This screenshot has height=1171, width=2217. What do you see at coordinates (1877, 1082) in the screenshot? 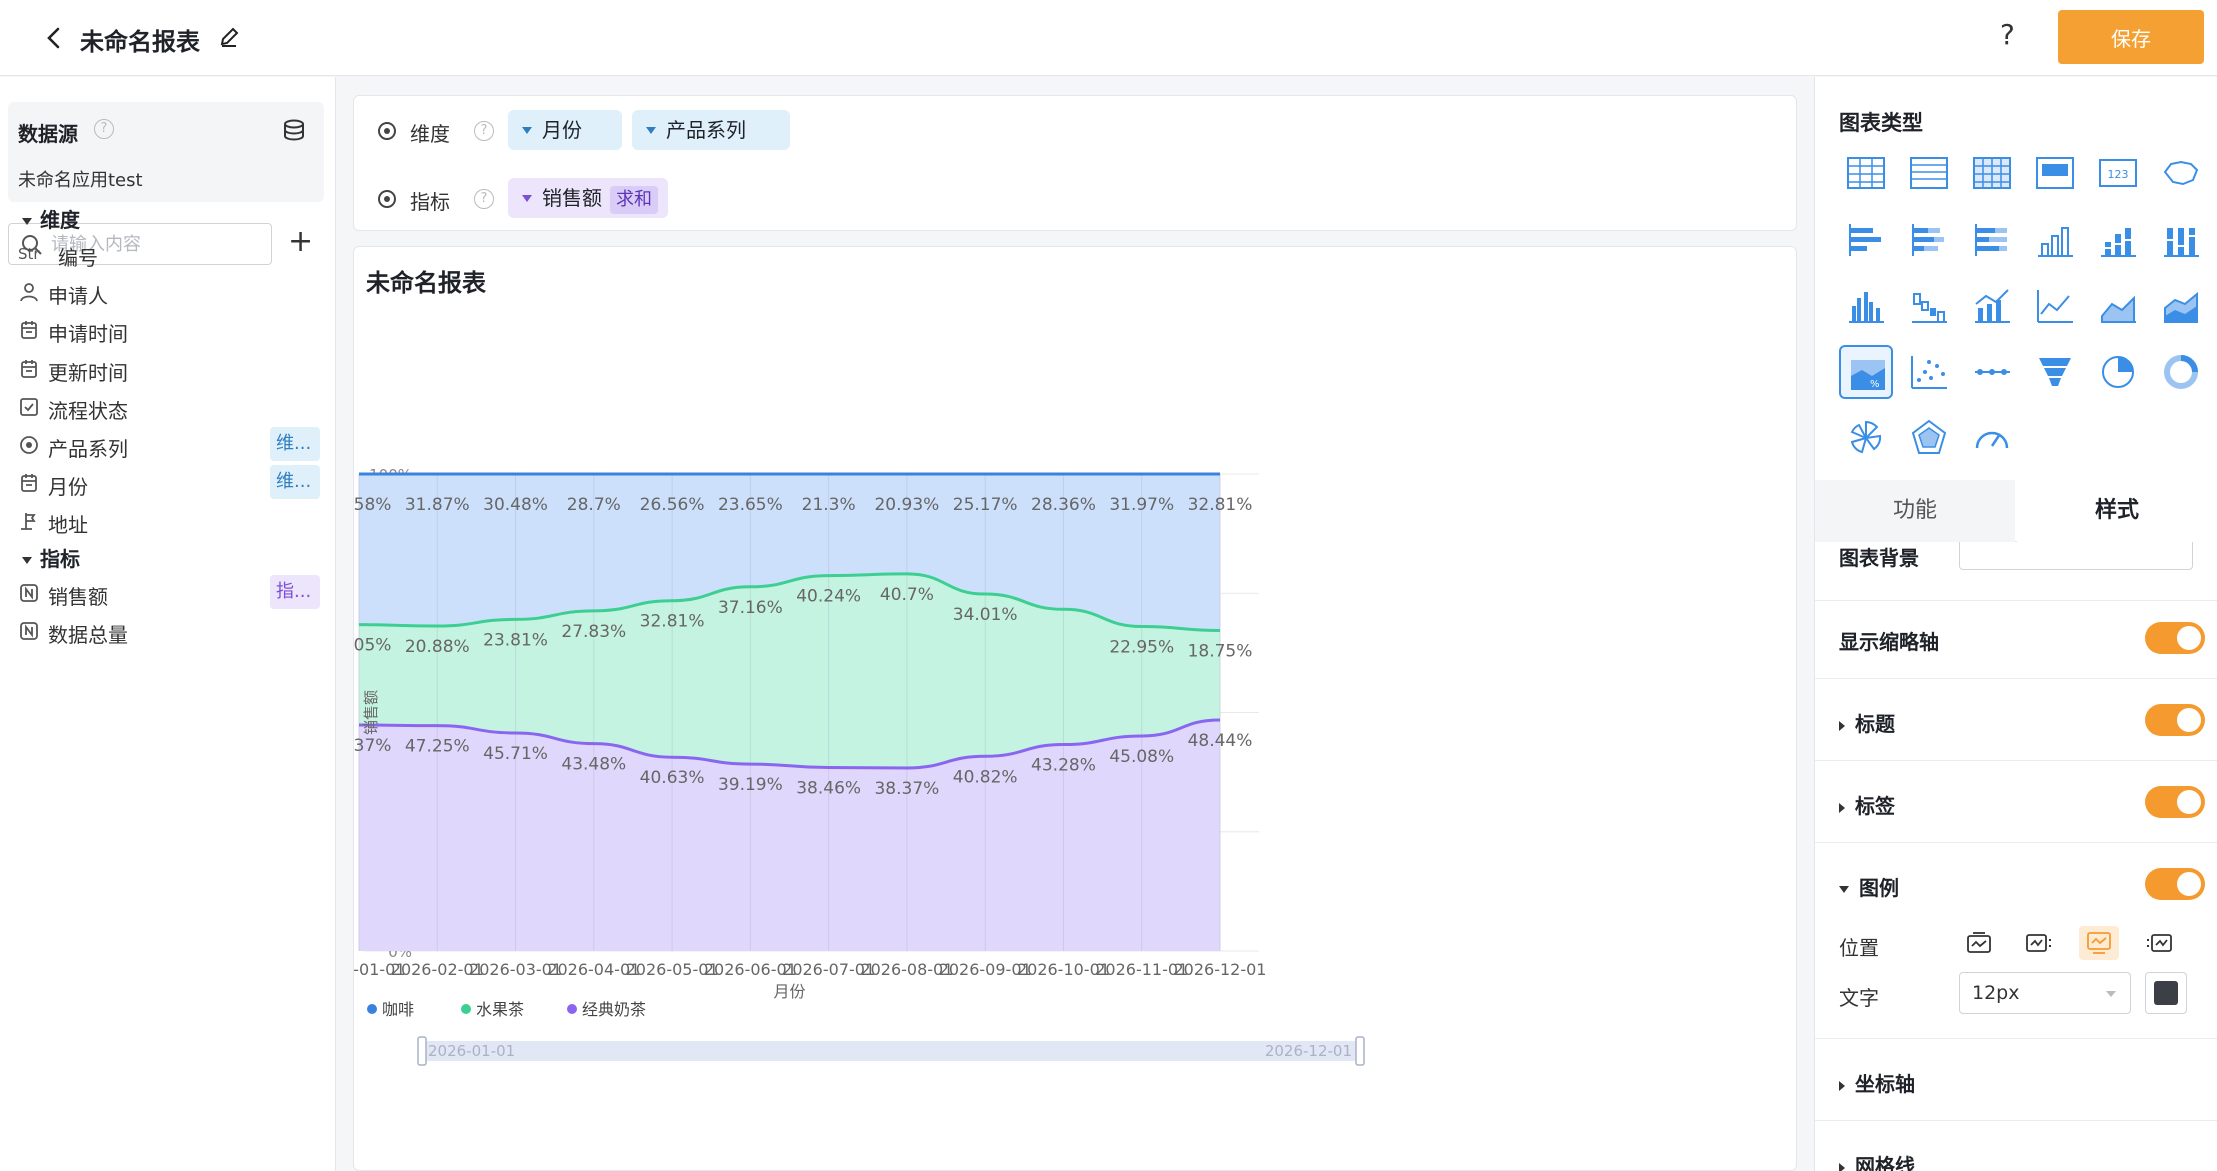
I see `section-label: 坐标轴` at bounding box center [1877, 1082].